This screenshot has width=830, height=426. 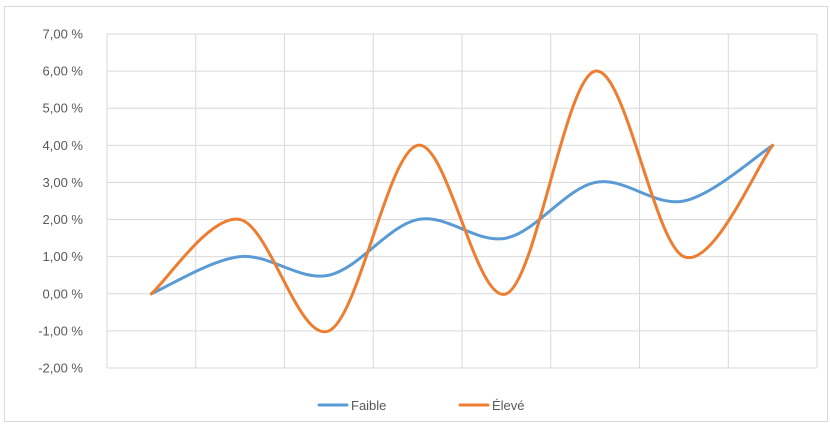 What do you see at coordinates (60, 368) in the screenshot?
I see `y-tick-label: -2,00 %` at bounding box center [60, 368].